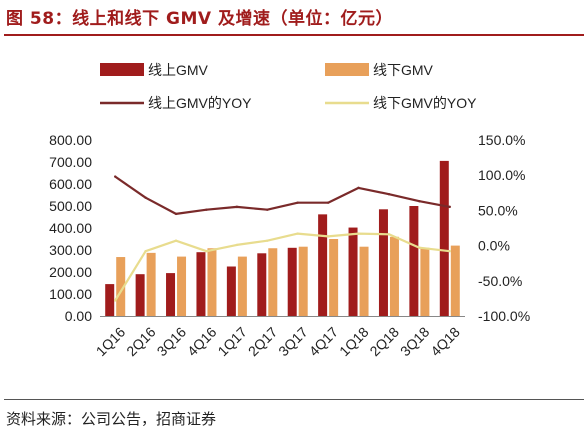 The height and width of the screenshot is (443, 588). I want to click on chart-title: 图 58：线上和线下 GMV 及增速（单位：亿元）, so click(199, 19).